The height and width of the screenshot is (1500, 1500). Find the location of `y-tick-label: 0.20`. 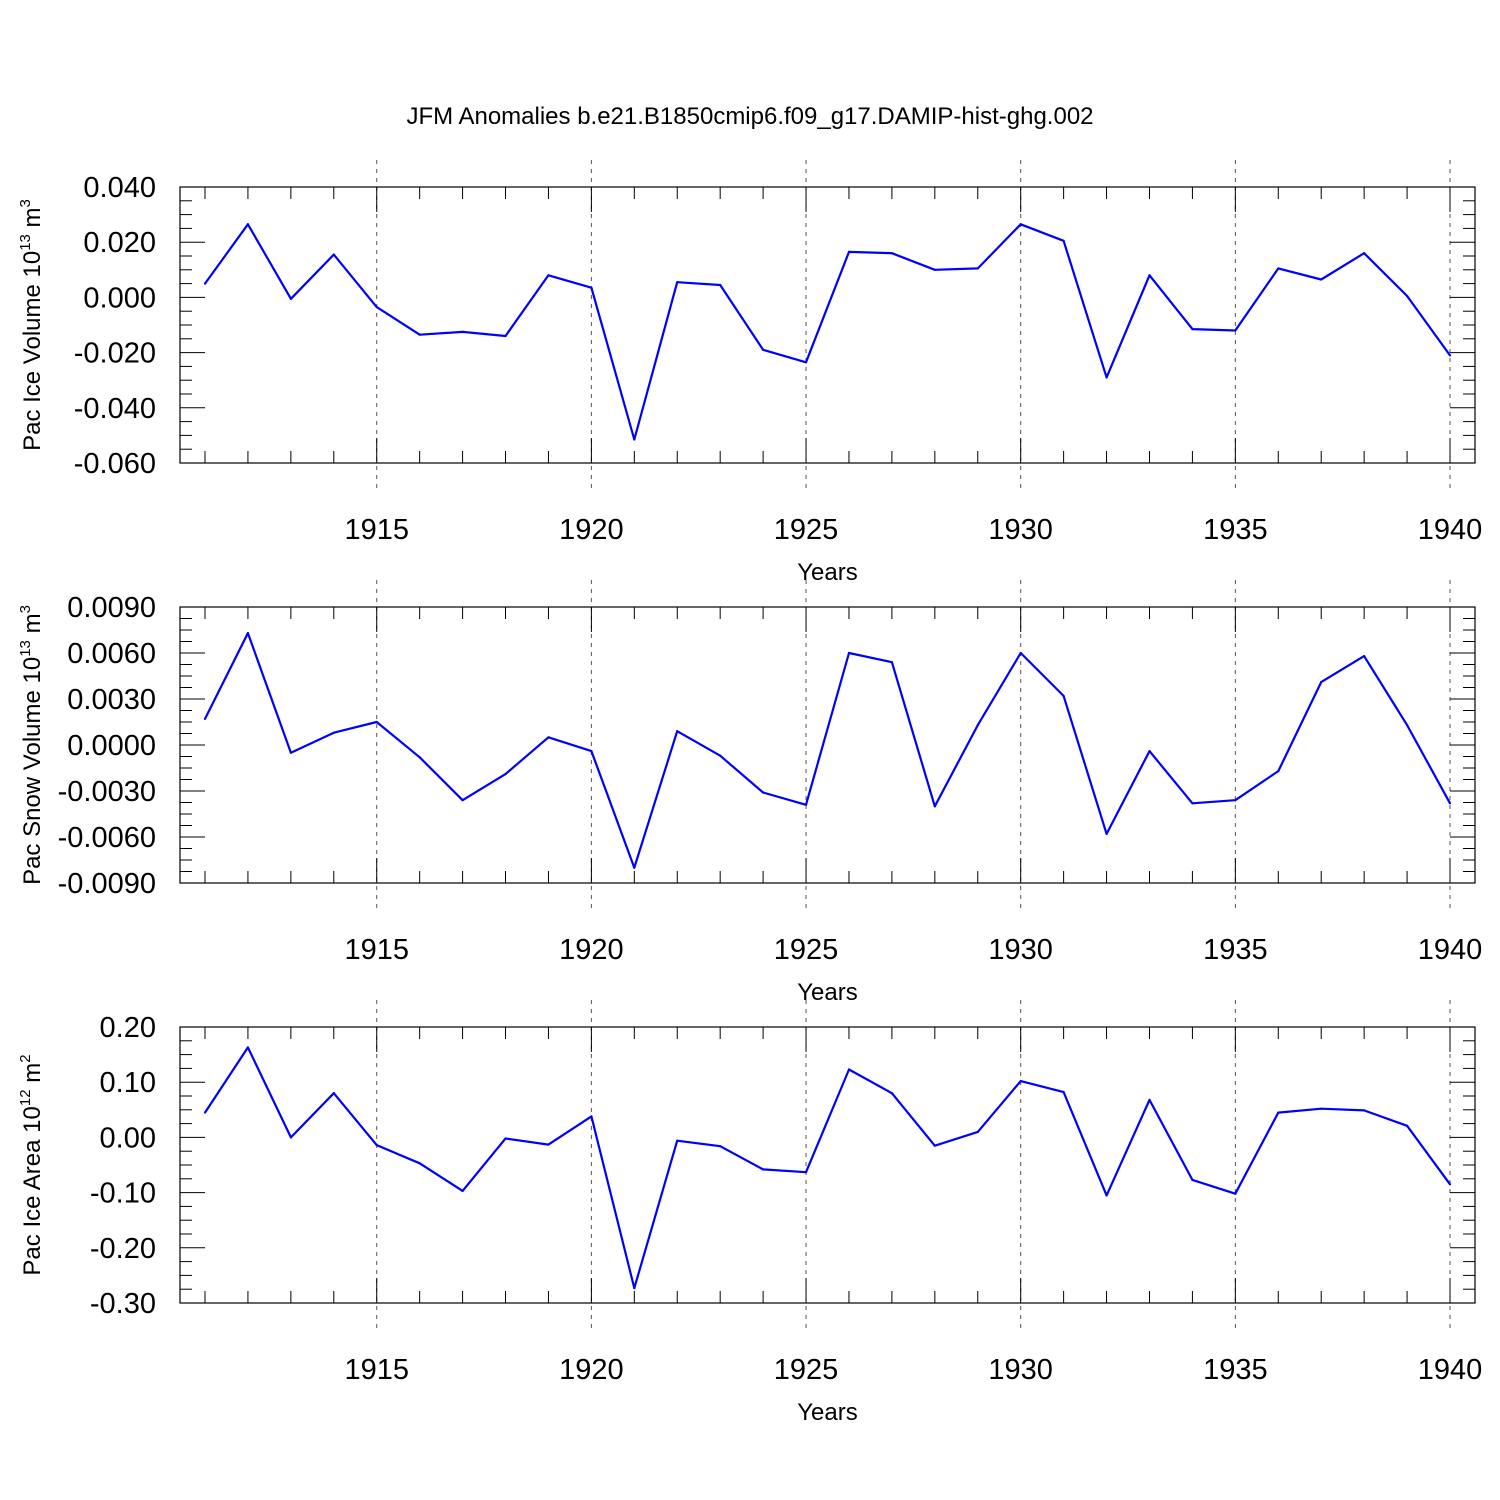

y-tick-label: 0.20 is located at coordinates (128, 1028).